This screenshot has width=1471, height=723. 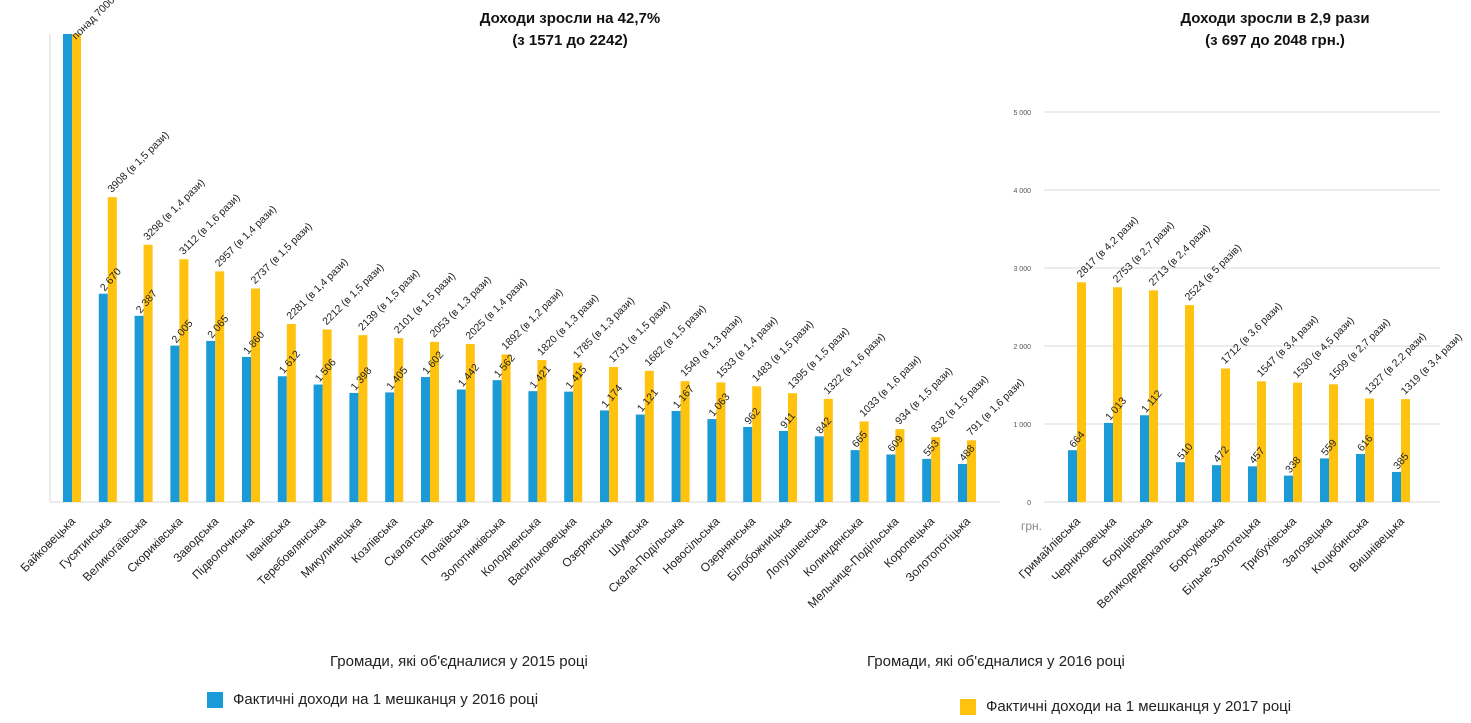 What do you see at coordinates (138, 162) in the screenshot?
I see `left-data-label-2017: 3908 (в 1,5 рази)` at bounding box center [138, 162].